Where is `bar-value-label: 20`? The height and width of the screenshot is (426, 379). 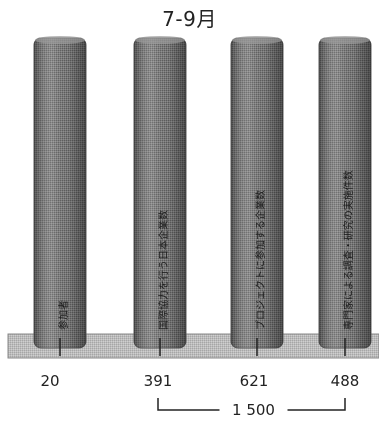 bar-value-label: 20 is located at coordinates (49, 381).